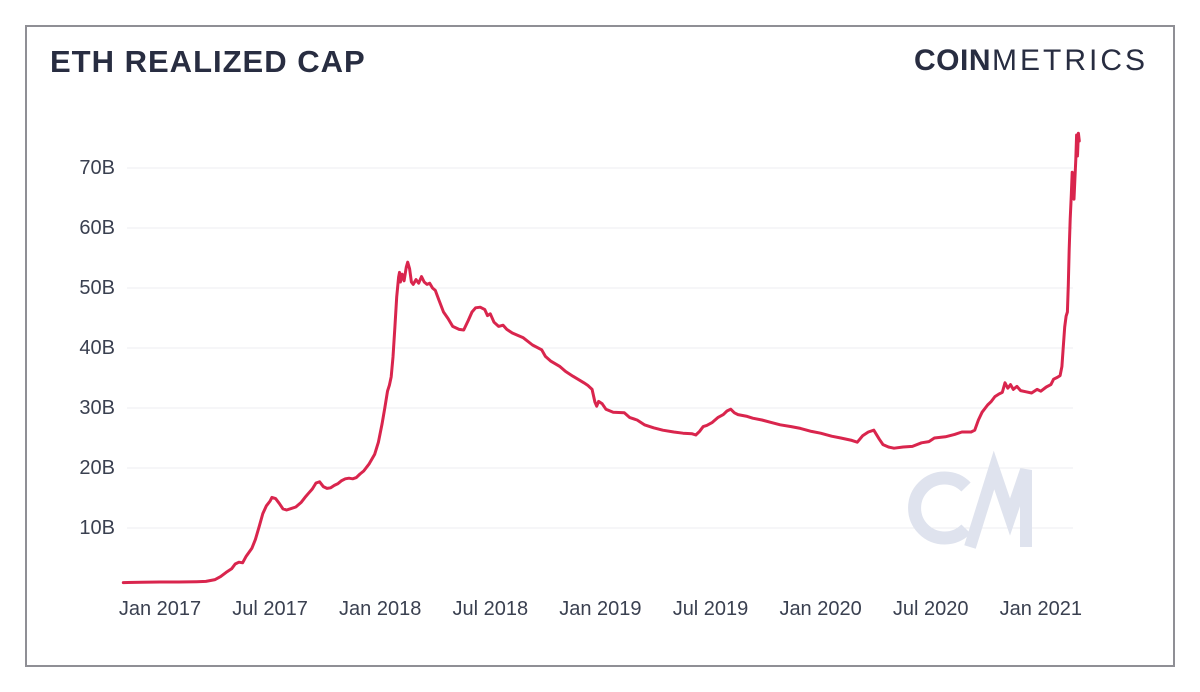 This screenshot has height=692, width=1200. I want to click on coinmetrics-logo: COINMETRICS, so click(1031, 61).